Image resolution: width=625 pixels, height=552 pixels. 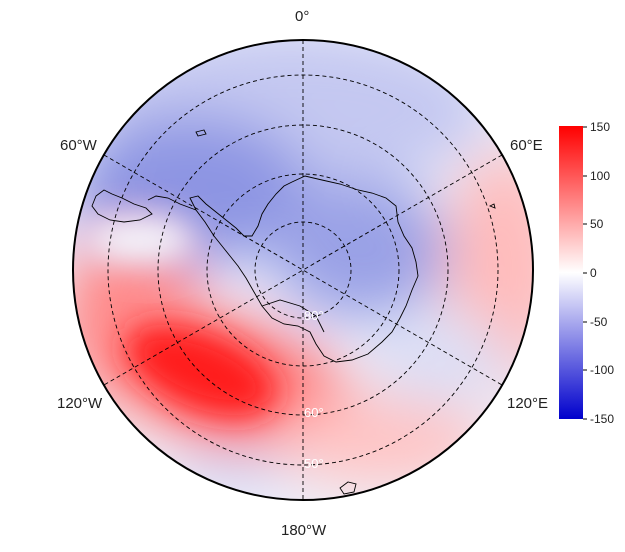 What do you see at coordinates (360, 250) in the screenshot?
I see `blue-anomaly-interior` at bounding box center [360, 250].